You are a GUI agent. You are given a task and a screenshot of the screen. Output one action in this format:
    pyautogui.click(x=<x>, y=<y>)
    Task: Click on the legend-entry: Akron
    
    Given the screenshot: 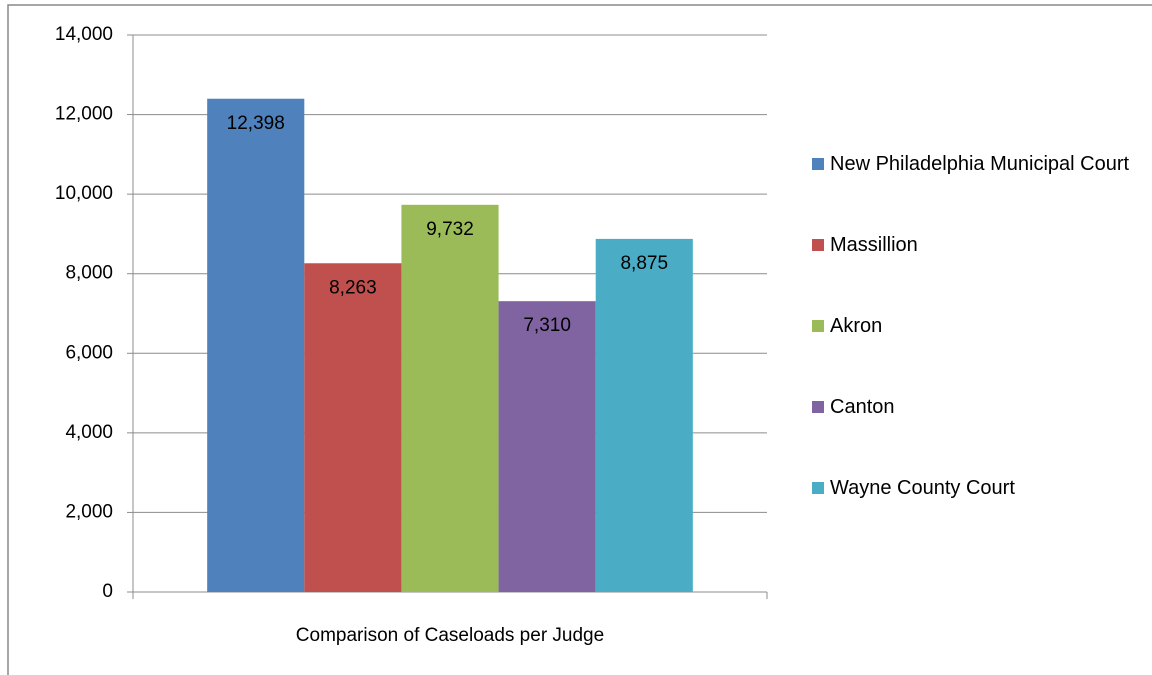 What is the action you would take?
    pyautogui.click(x=971, y=326)
    